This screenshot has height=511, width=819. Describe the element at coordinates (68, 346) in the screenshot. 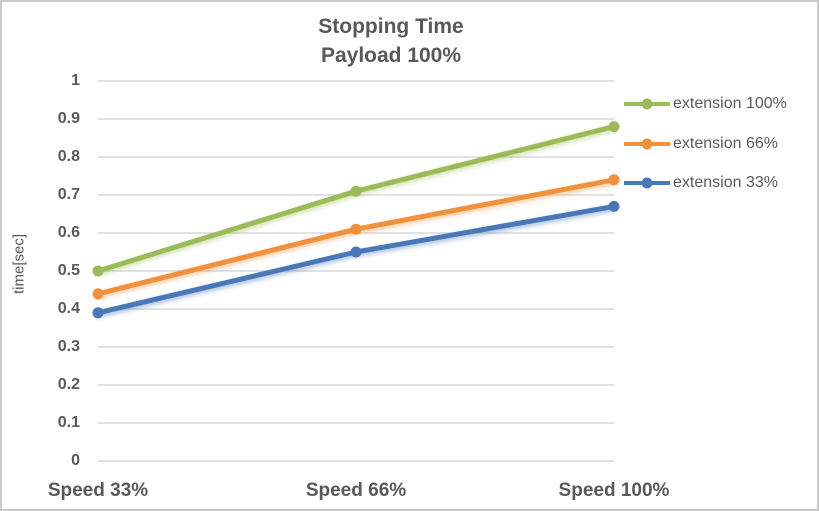

I see `y-tick-label: 0.3` at that location.